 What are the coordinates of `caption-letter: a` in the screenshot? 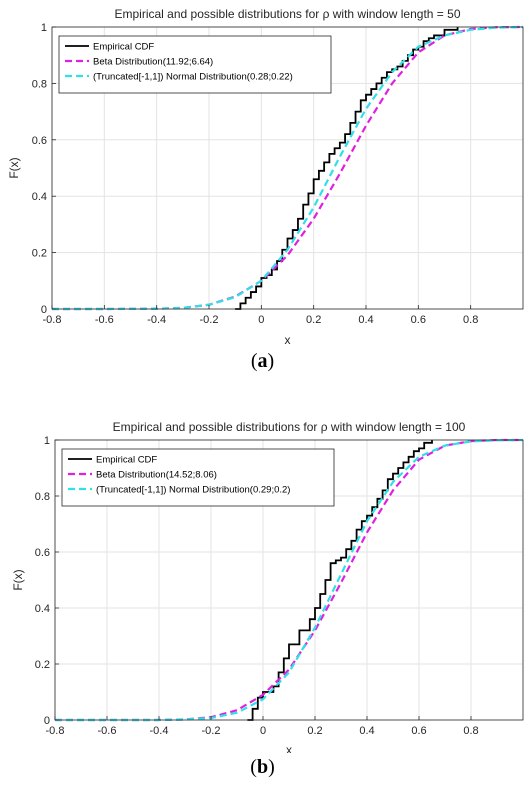 It's located at (262, 361).